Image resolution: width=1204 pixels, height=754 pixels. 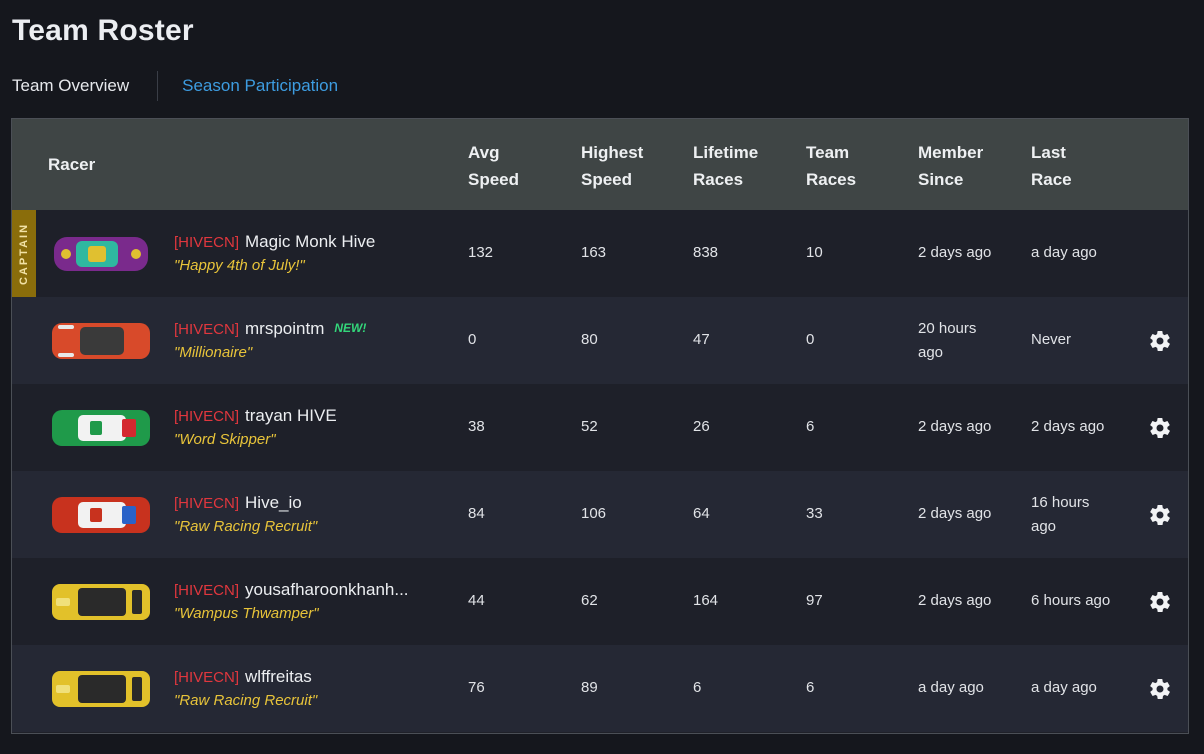 What do you see at coordinates (103, 30) in the screenshot?
I see `page-title: Team Roster` at bounding box center [103, 30].